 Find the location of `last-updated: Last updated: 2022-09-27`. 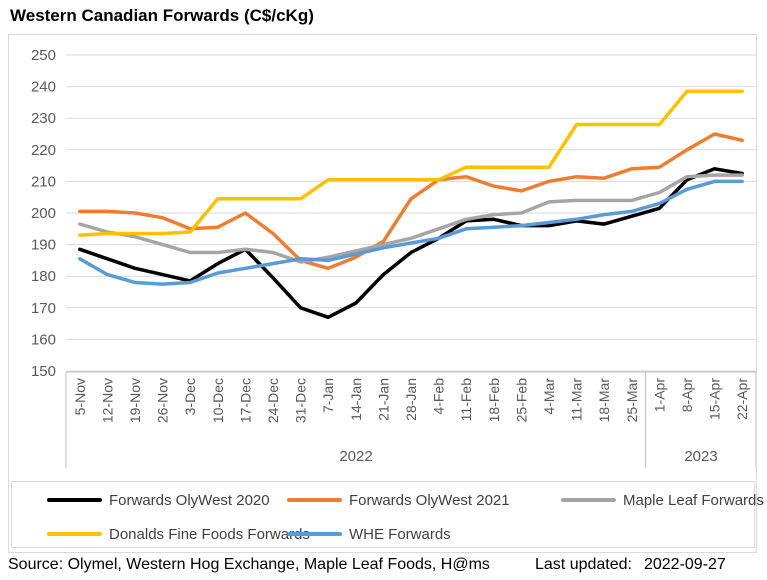

last-updated: Last updated: 2022-09-27 is located at coordinates (630, 565).